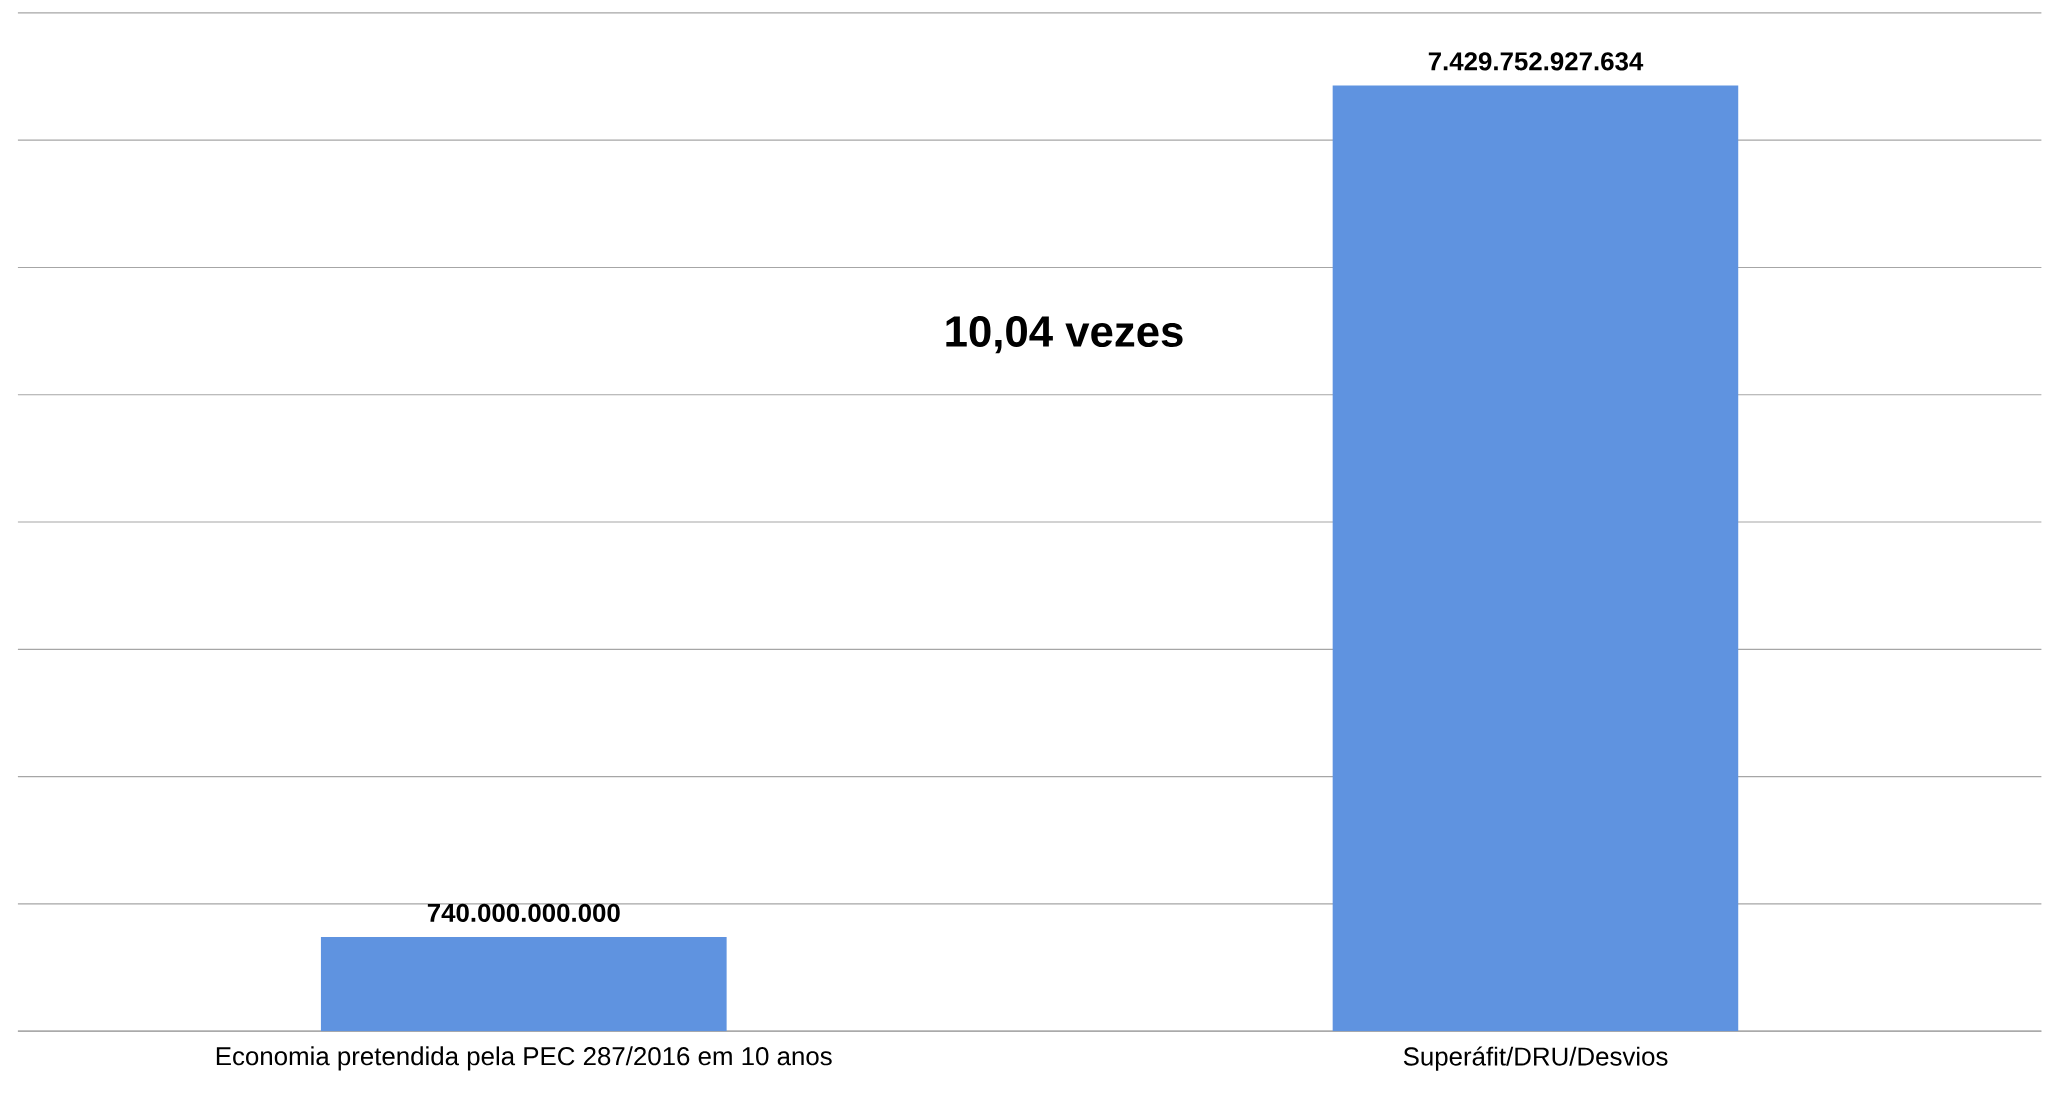 The image size is (2048, 1094). Describe the element at coordinates (1064, 335) in the screenshot. I see `annotation: 10,04 vezes` at that location.